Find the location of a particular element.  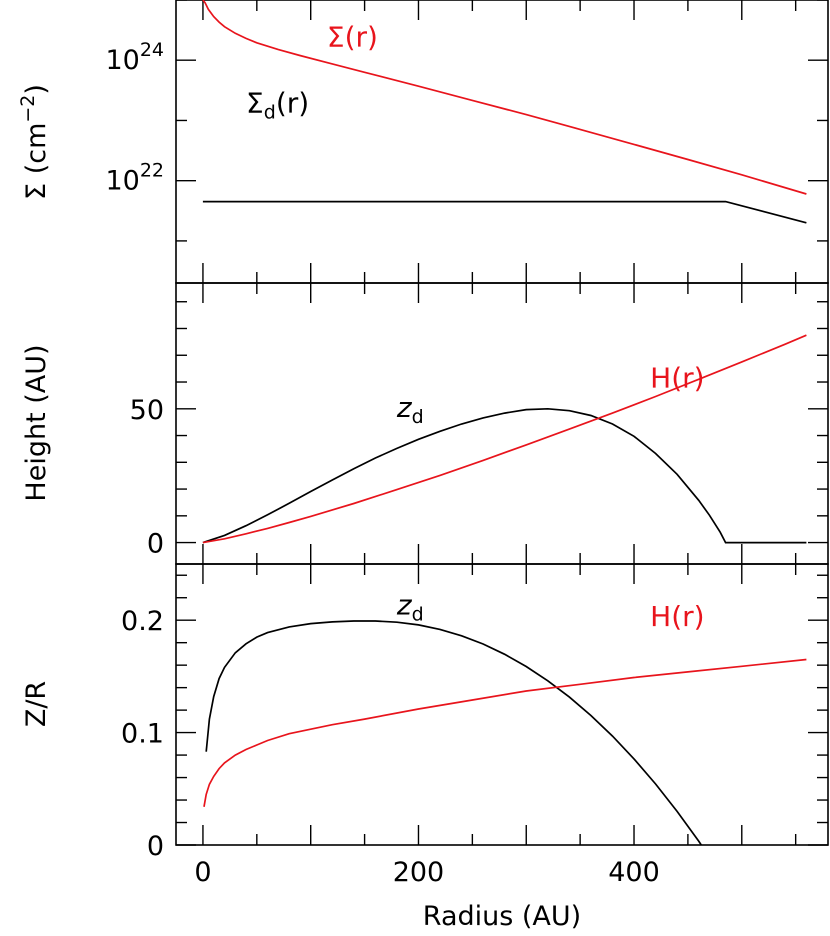

y-tick-label: 1024 is located at coordinates (134, 57).